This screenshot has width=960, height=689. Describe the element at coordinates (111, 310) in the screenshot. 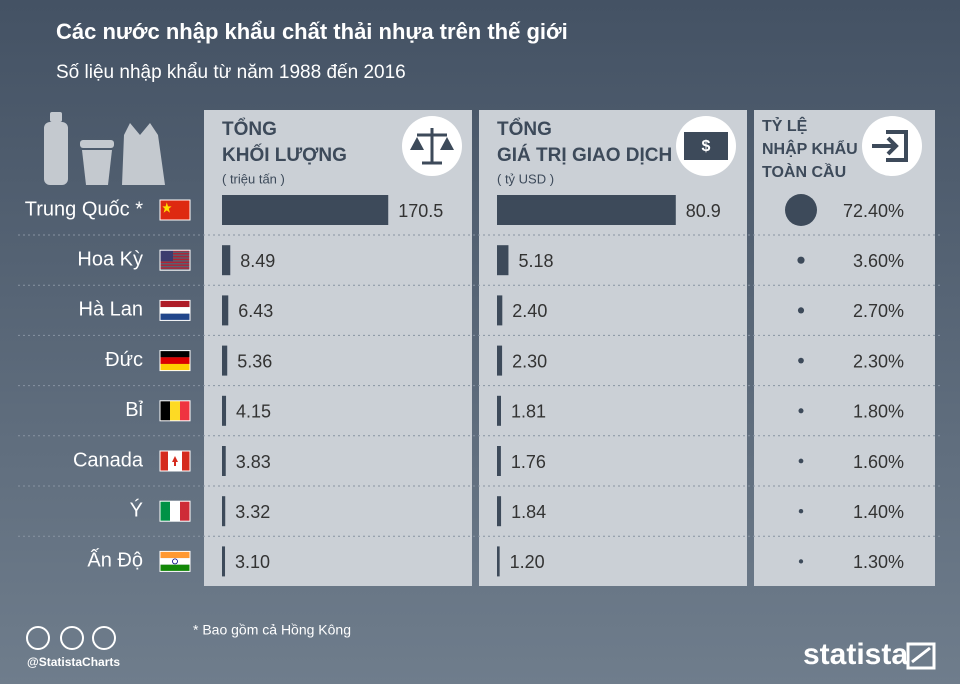

I see `category-label: Hà Lan` at that location.